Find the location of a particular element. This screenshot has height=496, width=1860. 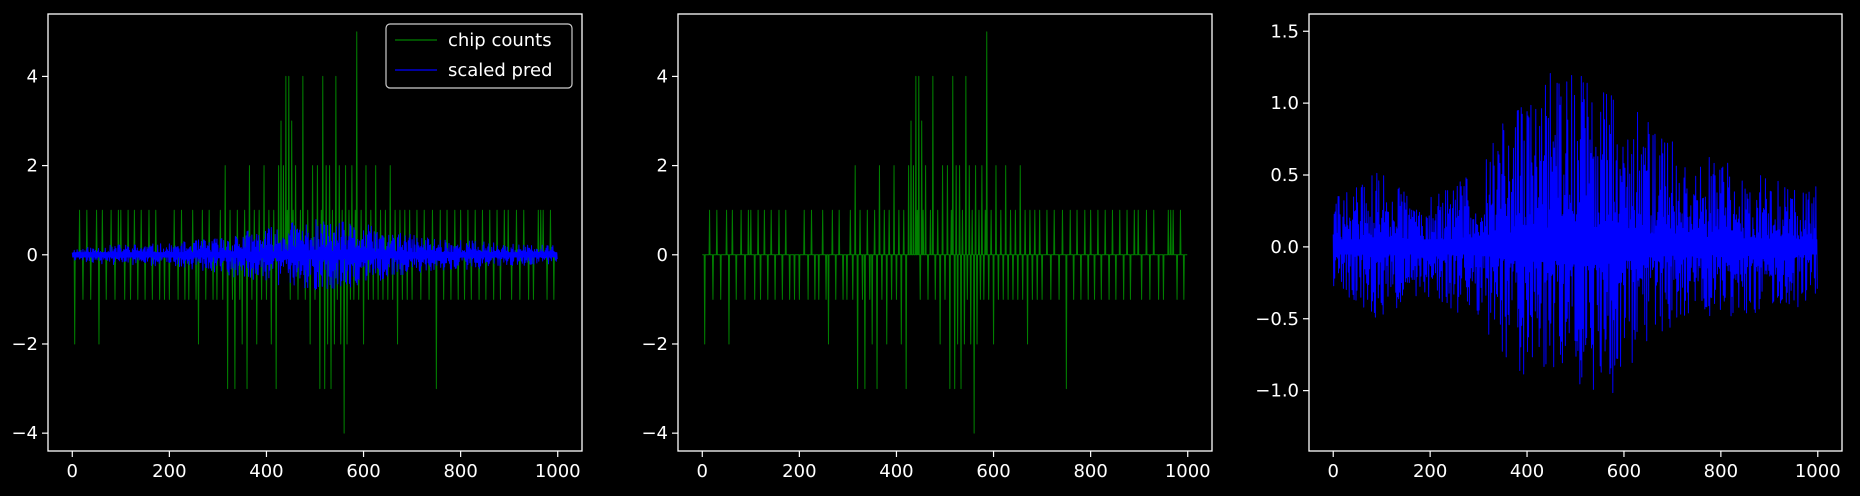

y-tick-label: 0.5 is located at coordinates (1284, 175).